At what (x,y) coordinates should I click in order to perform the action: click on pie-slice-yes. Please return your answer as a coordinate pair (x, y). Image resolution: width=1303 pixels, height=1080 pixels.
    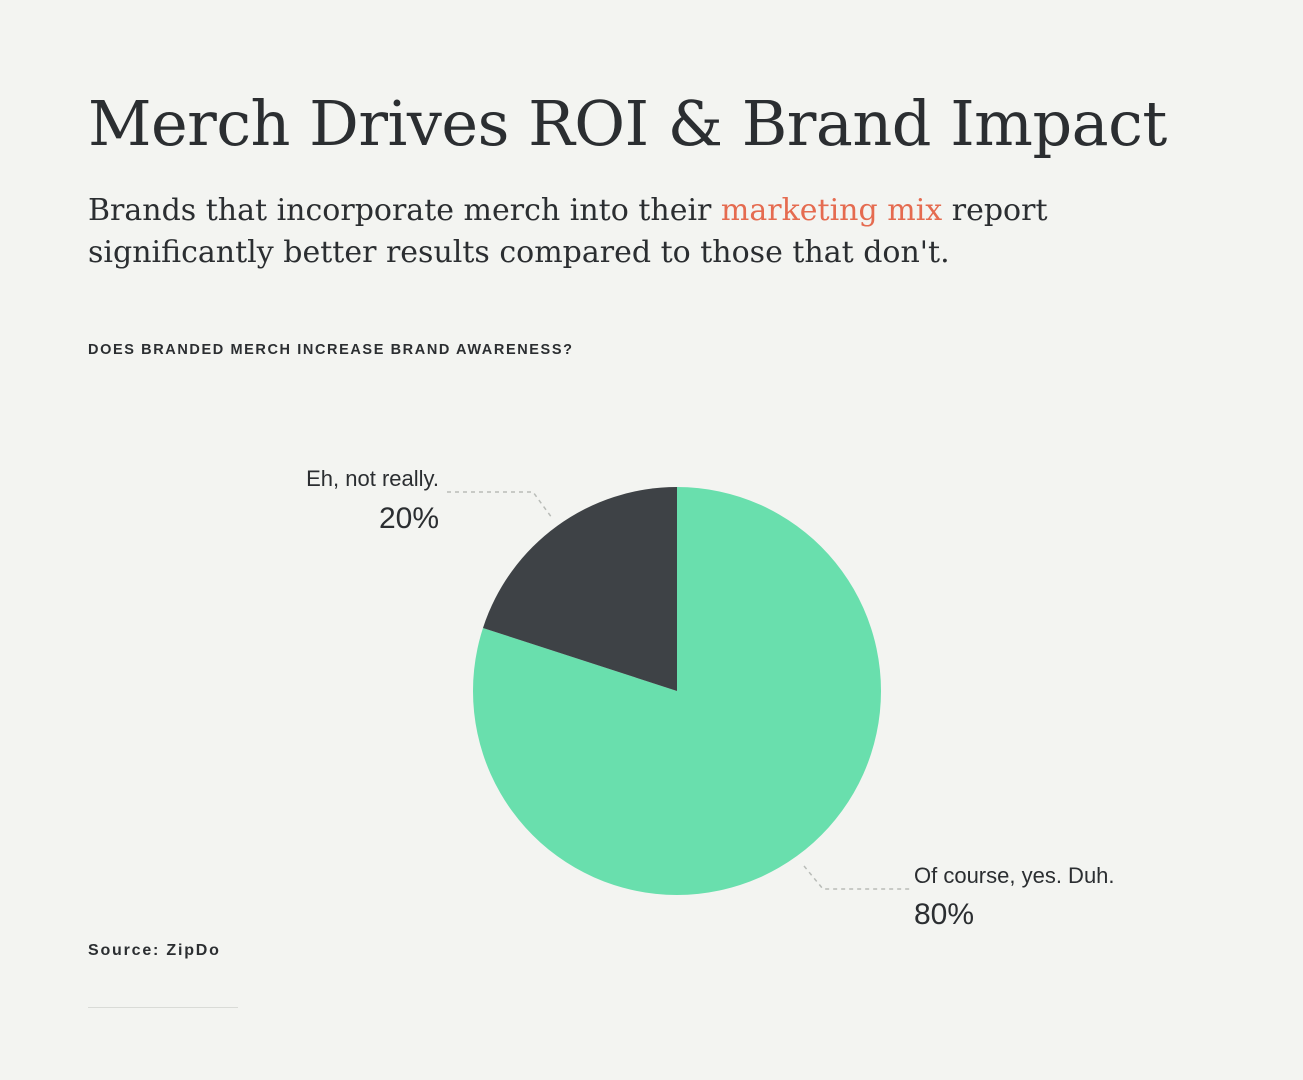
    Looking at the image, I should click on (676, 691).